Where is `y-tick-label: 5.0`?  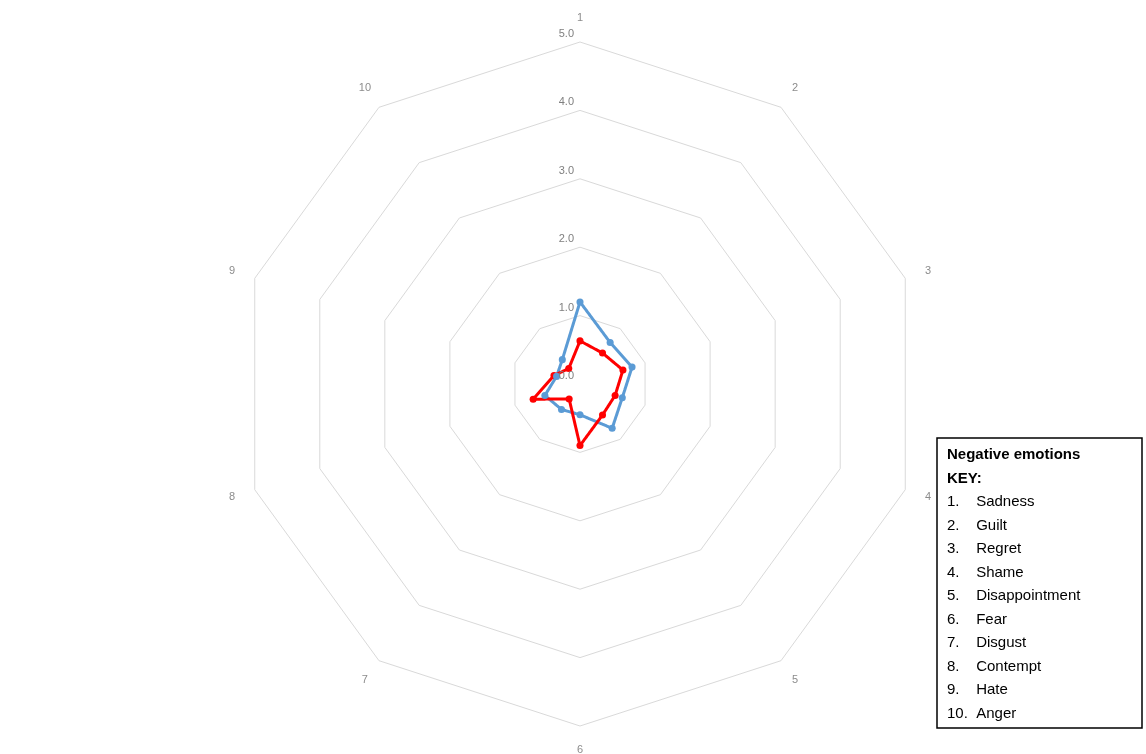 y-tick-label: 5.0 is located at coordinates (566, 33).